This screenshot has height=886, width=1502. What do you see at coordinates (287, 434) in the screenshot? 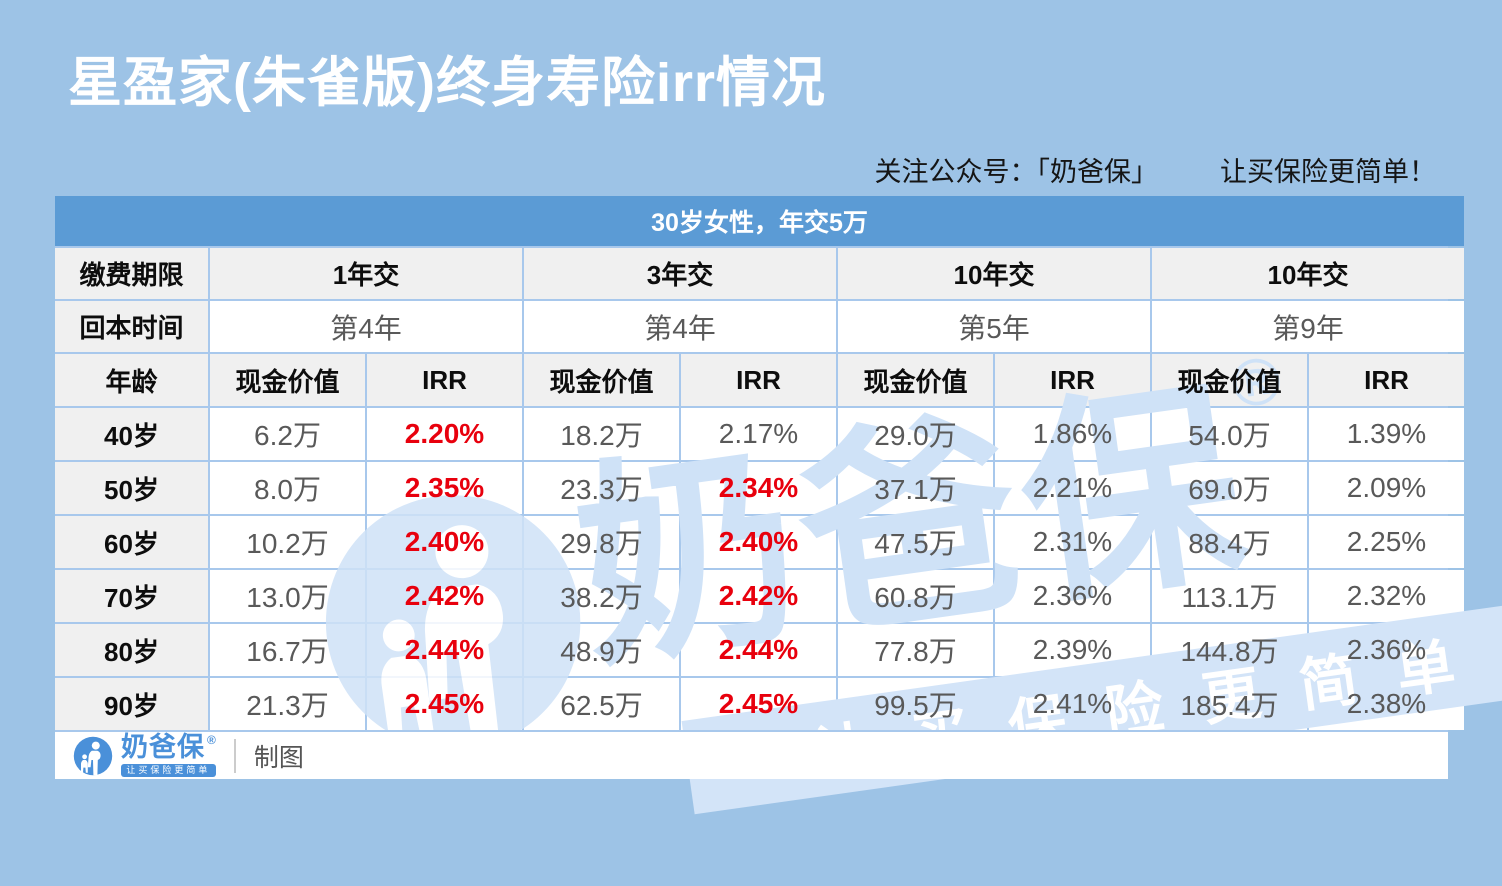
I see `cash-value-cell: 6.2万` at bounding box center [287, 434].